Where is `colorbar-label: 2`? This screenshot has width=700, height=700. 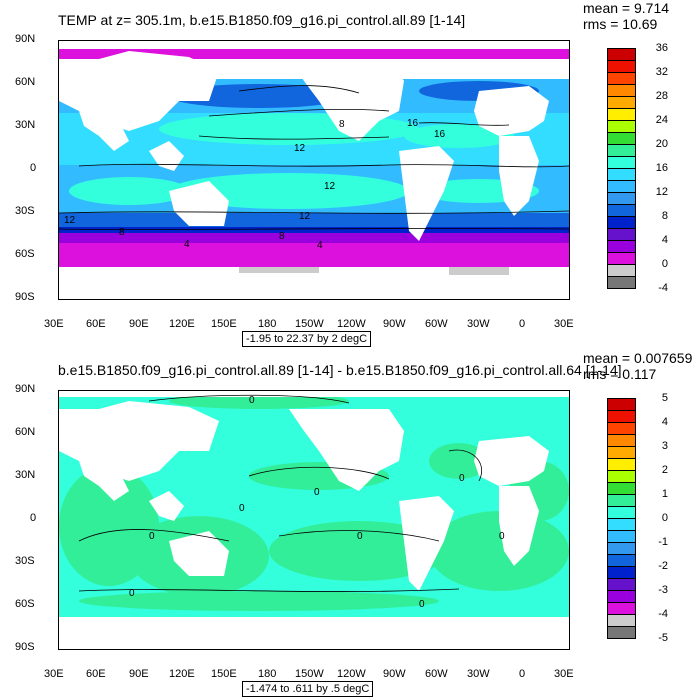
colorbar-label: 2 is located at coordinates (664, 470).